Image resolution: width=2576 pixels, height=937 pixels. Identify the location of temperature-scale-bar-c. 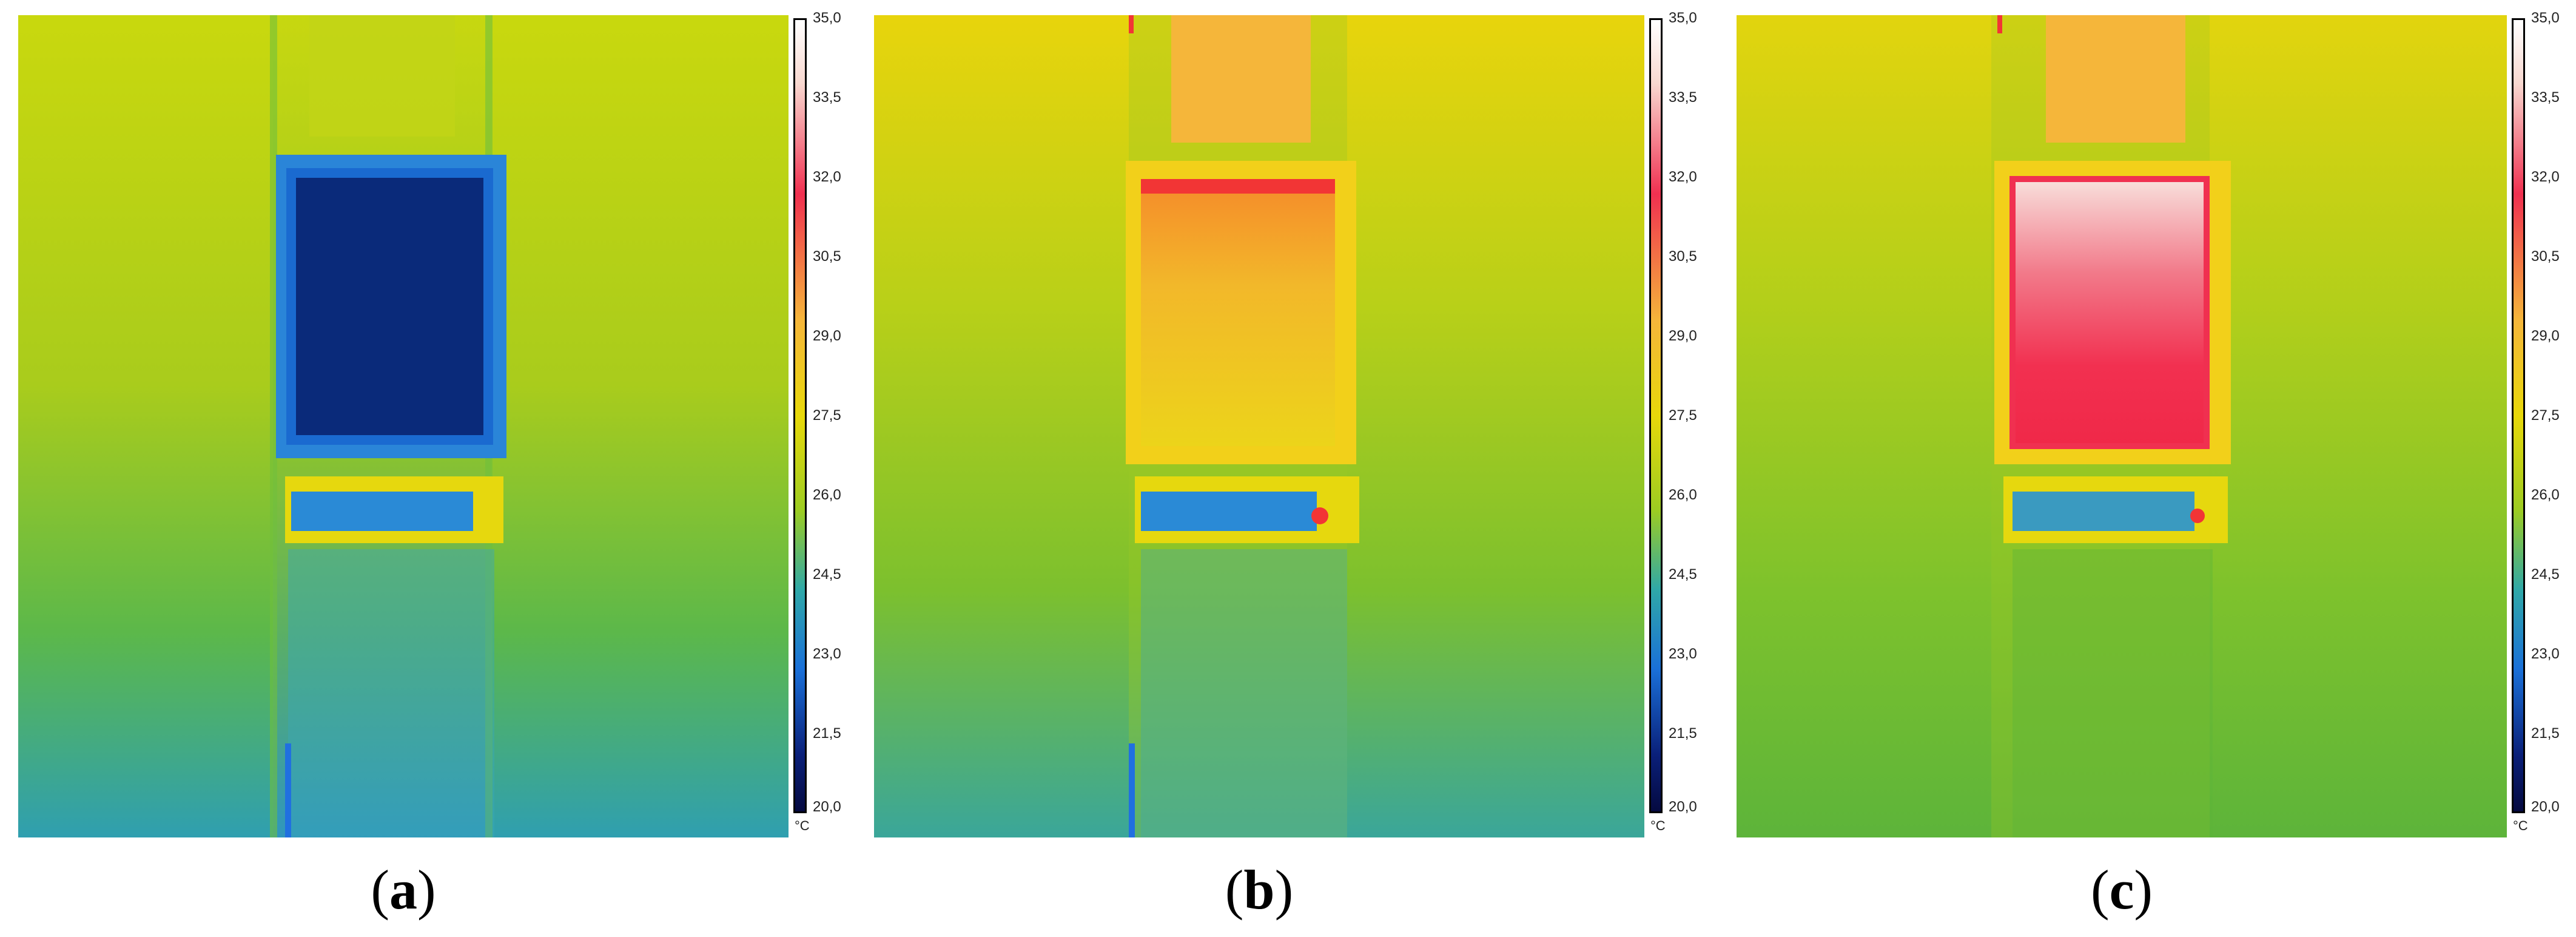
(2518, 416).